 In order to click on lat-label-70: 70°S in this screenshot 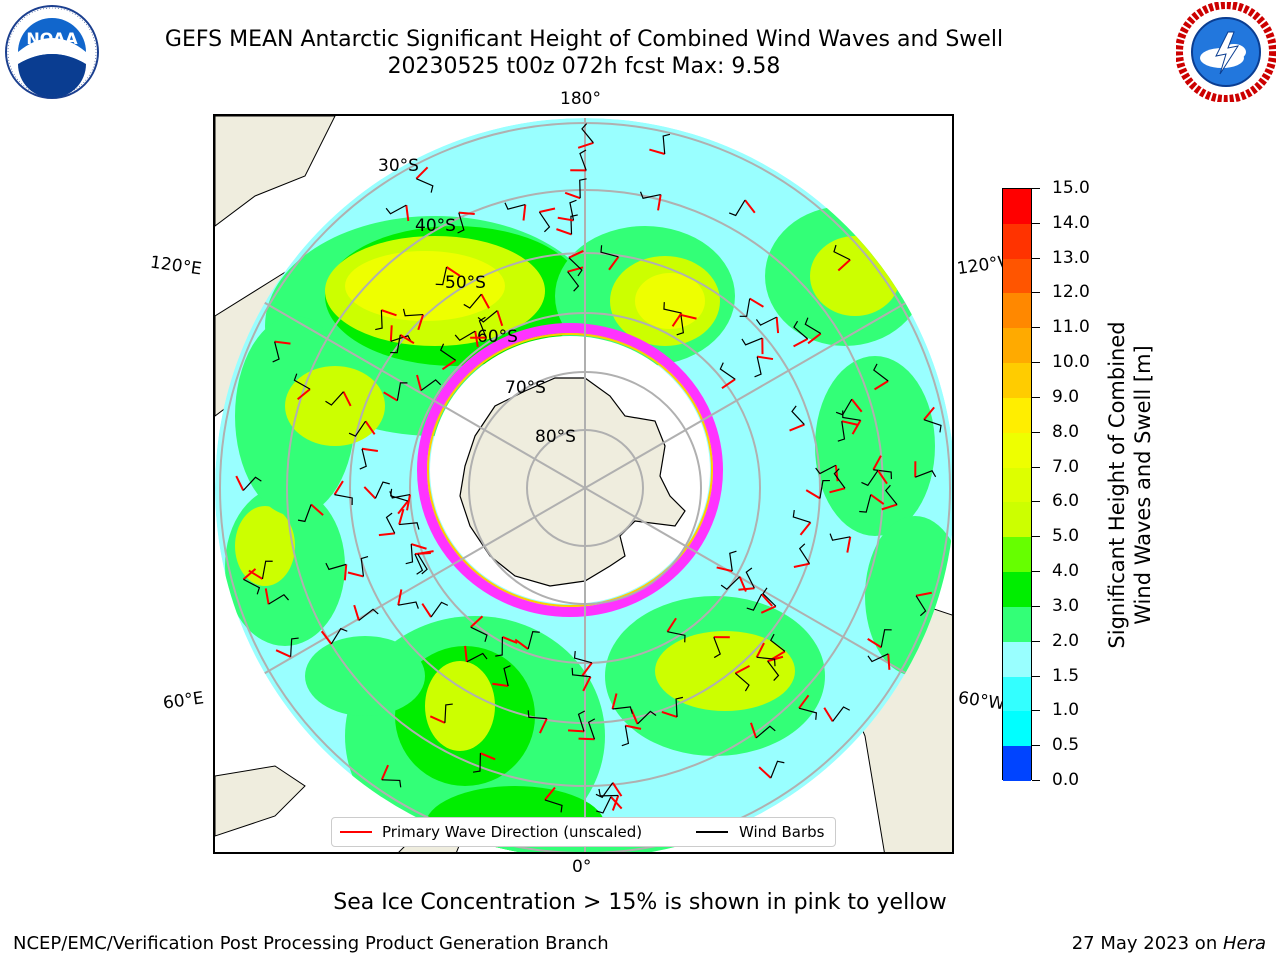, I will do `click(525, 388)`.